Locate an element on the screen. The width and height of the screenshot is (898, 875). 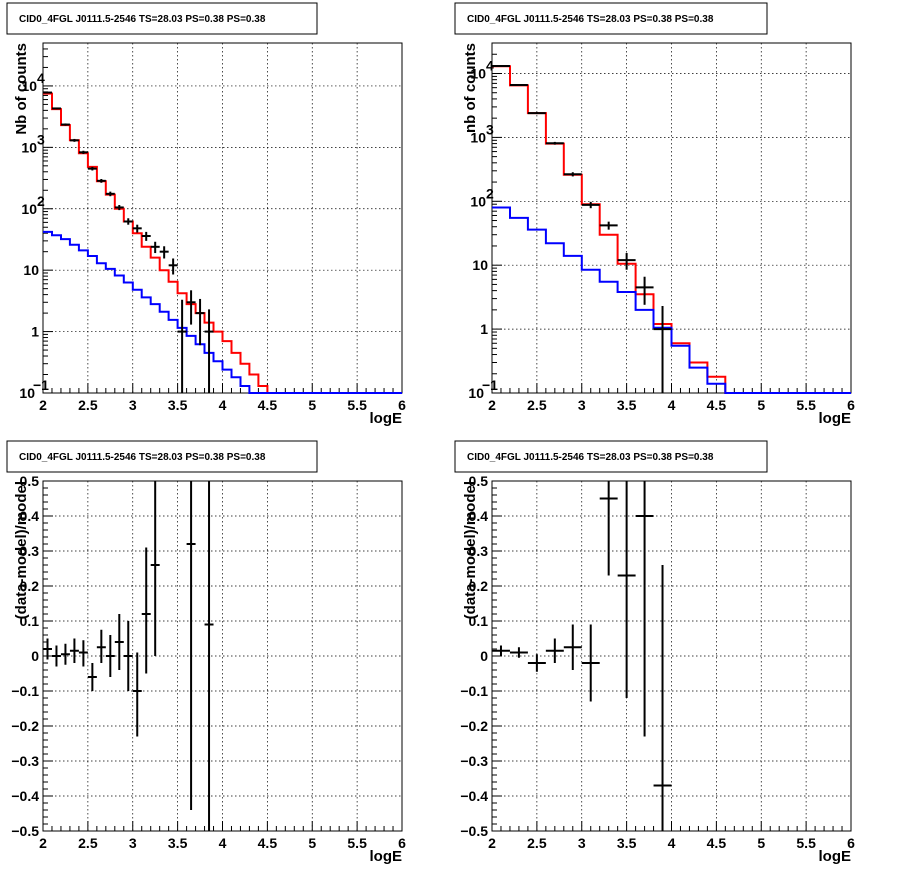
y-tick-label: 0.4 is located at coordinates (30, 516).